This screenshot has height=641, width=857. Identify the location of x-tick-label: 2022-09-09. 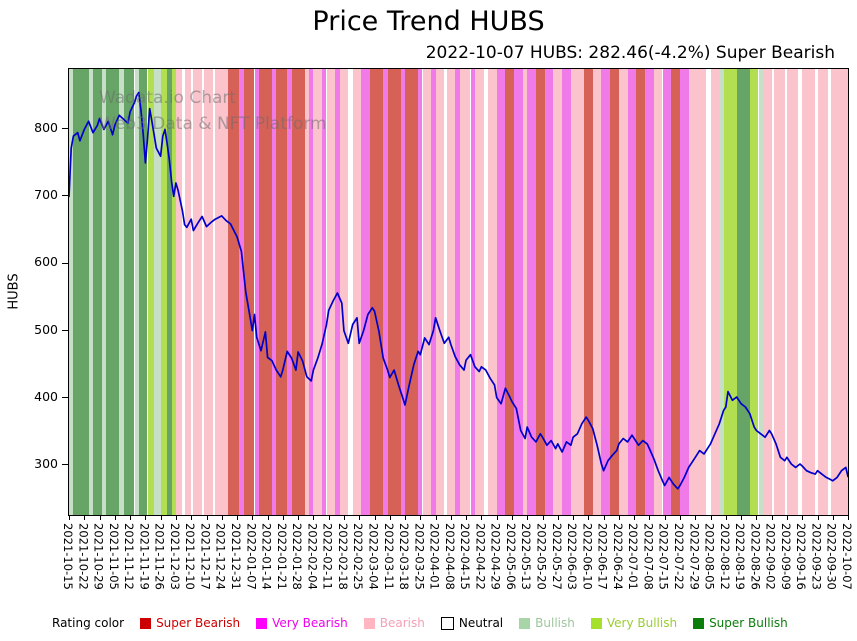
(785, 556).